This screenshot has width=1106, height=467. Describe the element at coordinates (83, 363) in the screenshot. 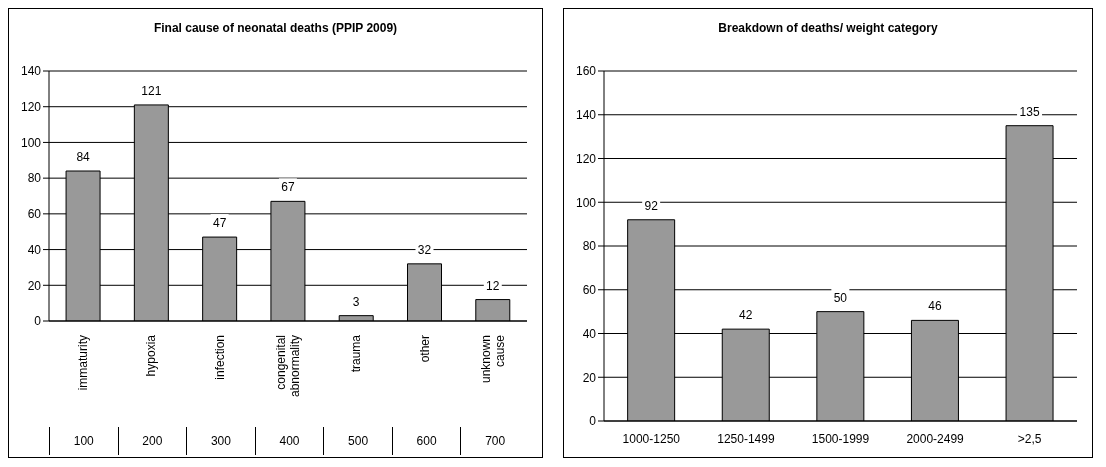

I see `x-tick-label: immaturity` at that location.